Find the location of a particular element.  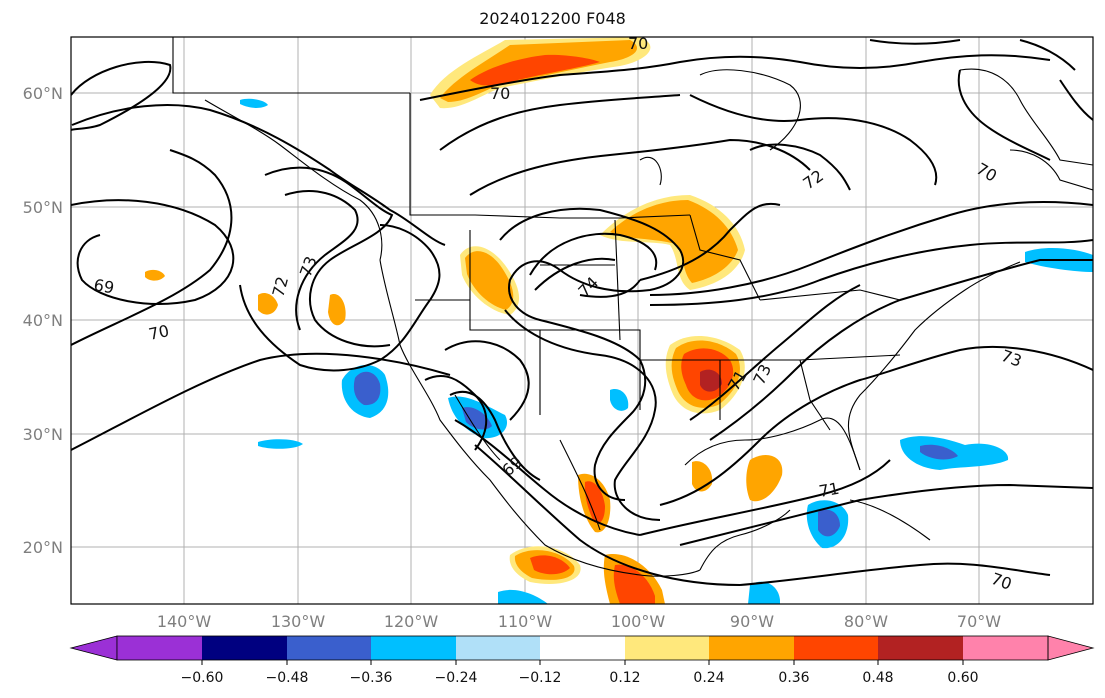

colorbar-tick-label: 0.36 is located at coordinates (793, 678).